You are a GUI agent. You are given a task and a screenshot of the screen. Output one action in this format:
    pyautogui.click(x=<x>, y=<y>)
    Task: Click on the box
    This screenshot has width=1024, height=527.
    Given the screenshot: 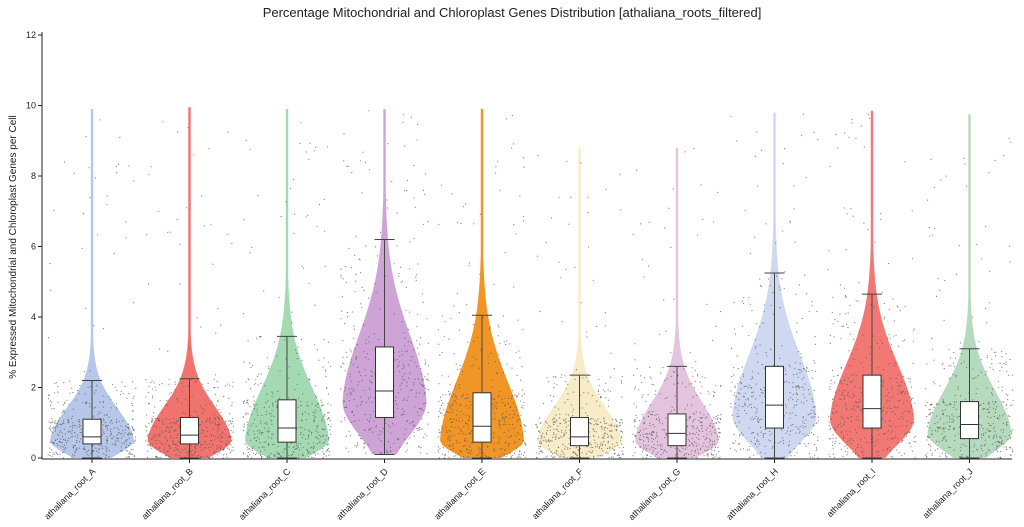 What is the action you would take?
    pyautogui.click(x=482, y=417)
    